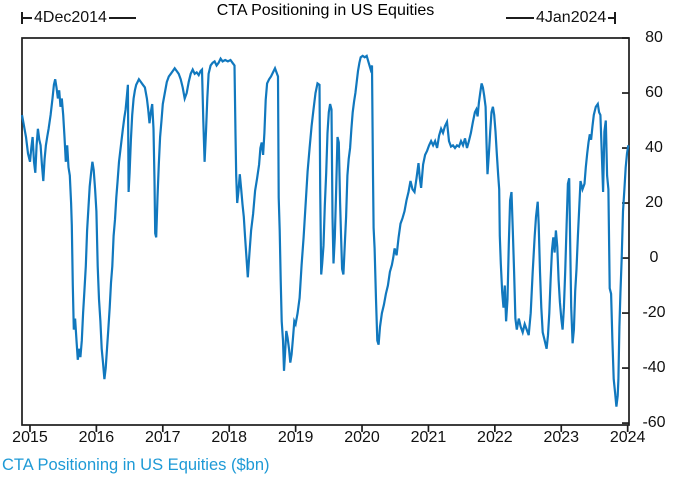  I want to click on range-start-leader-line, so click(27, 18).